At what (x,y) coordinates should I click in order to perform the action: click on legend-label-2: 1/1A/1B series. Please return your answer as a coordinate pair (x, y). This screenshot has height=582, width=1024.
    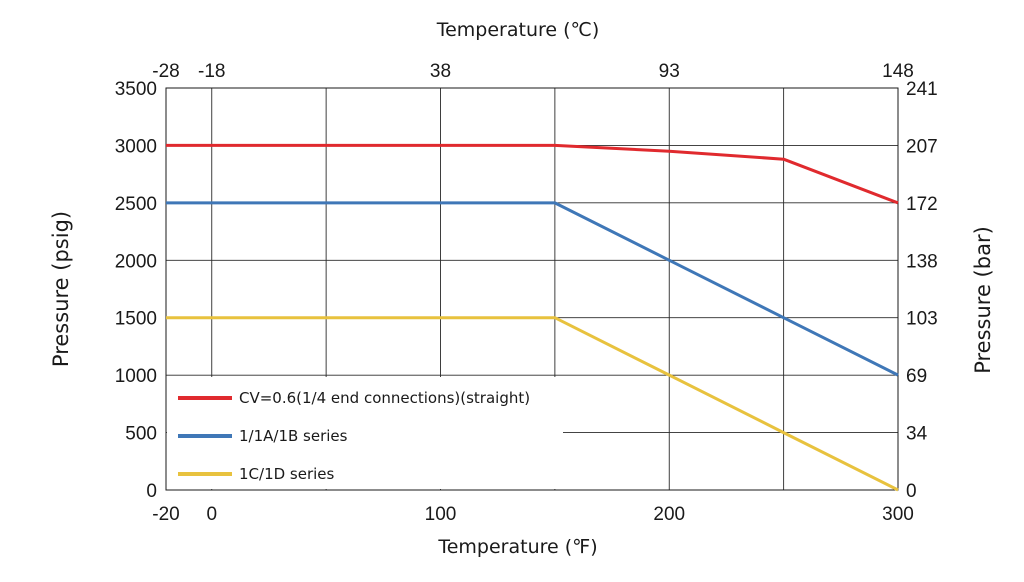
    Looking at the image, I should click on (293, 436).